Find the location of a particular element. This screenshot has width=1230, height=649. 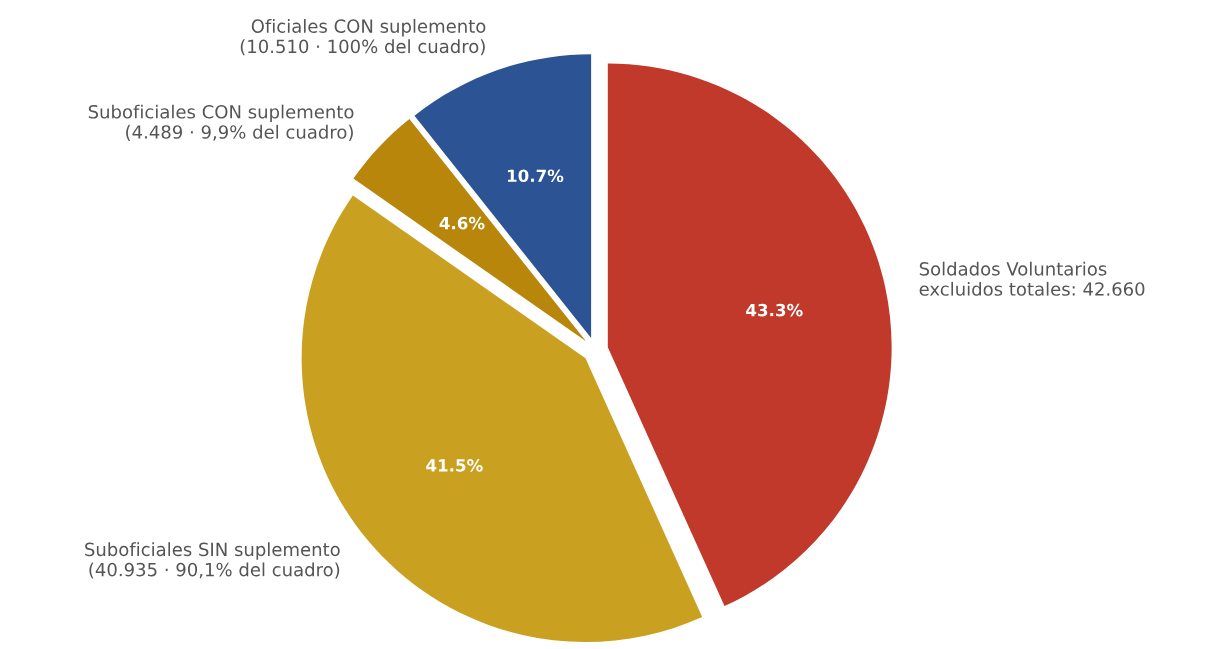

data-label: 4.6% is located at coordinates (462, 223).